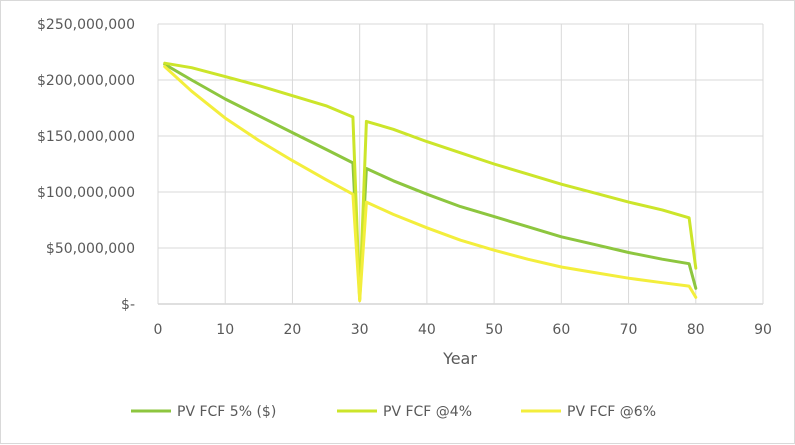  Describe the element at coordinates (696, 330) in the screenshot. I see `x-tick-label: 80` at that location.